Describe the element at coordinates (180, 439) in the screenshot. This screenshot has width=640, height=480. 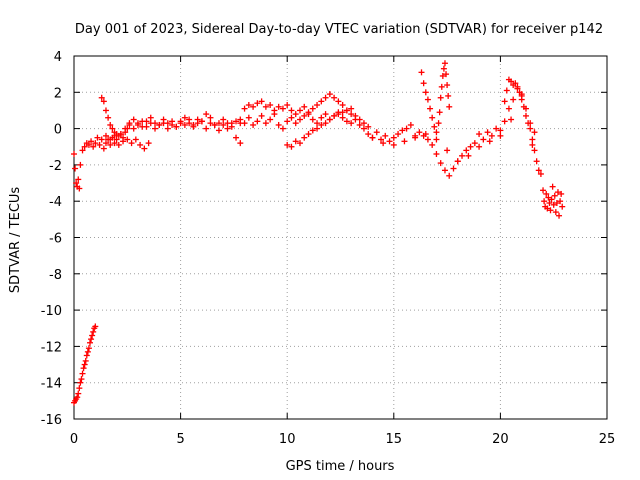
I see `x-tick-label: 5` at that location.